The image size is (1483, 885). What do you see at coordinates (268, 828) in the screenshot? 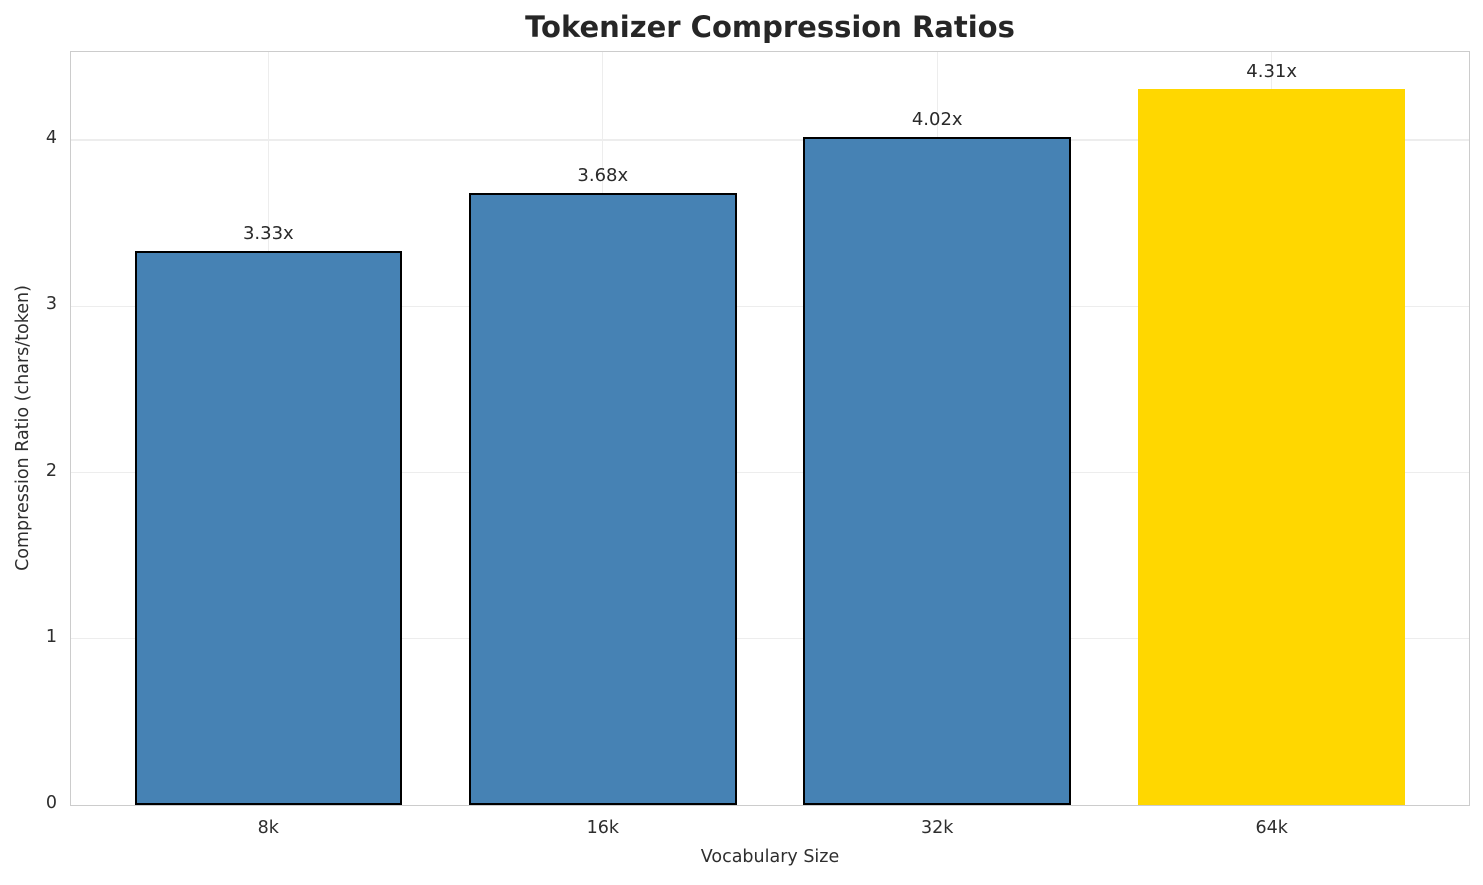
I see `x-tick-label-8k: 8k` at bounding box center [268, 828].